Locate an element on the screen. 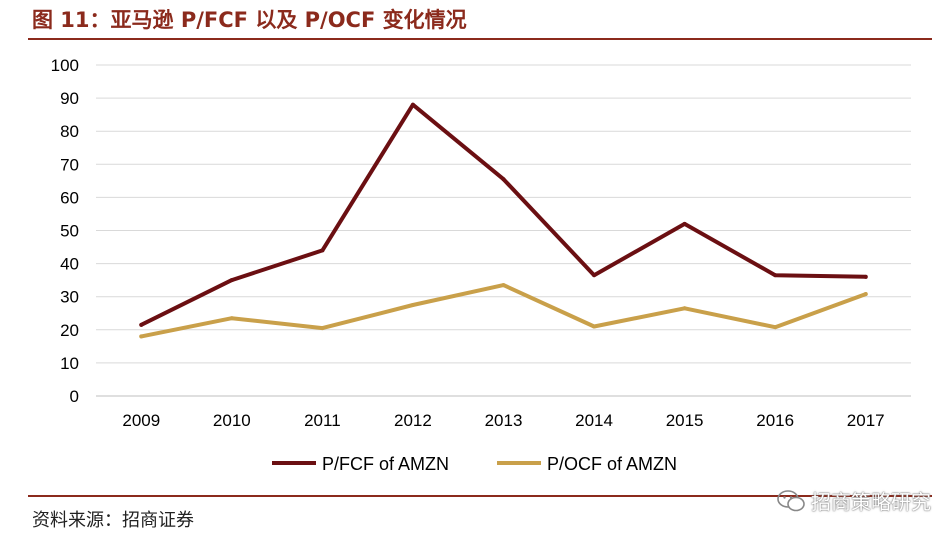  x-tick-label: 2013 is located at coordinates (504, 420).